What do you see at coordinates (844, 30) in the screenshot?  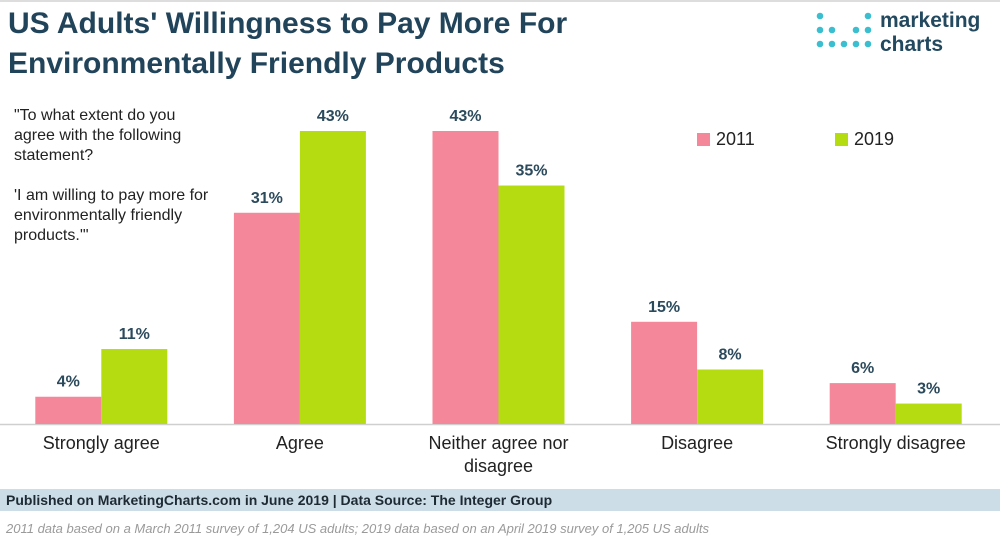 I see `logo-dots` at bounding box center [844, 30].